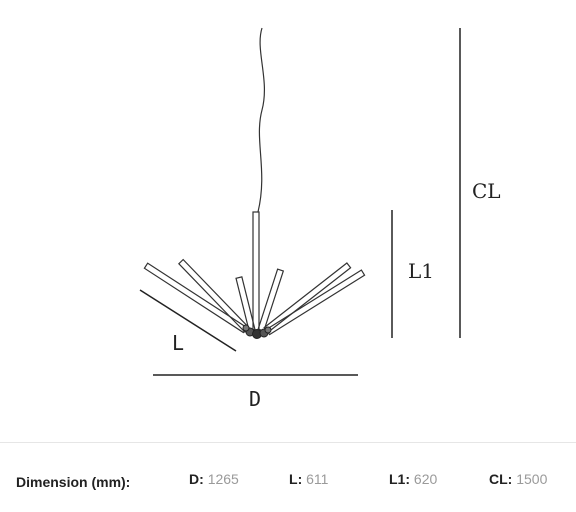 The height and width of the screenshot is (512, 576). What do you see at coordinates (498, 479) in the screenshot?
I see `spec-cl-key: CL` at bounding box center [498, 479].